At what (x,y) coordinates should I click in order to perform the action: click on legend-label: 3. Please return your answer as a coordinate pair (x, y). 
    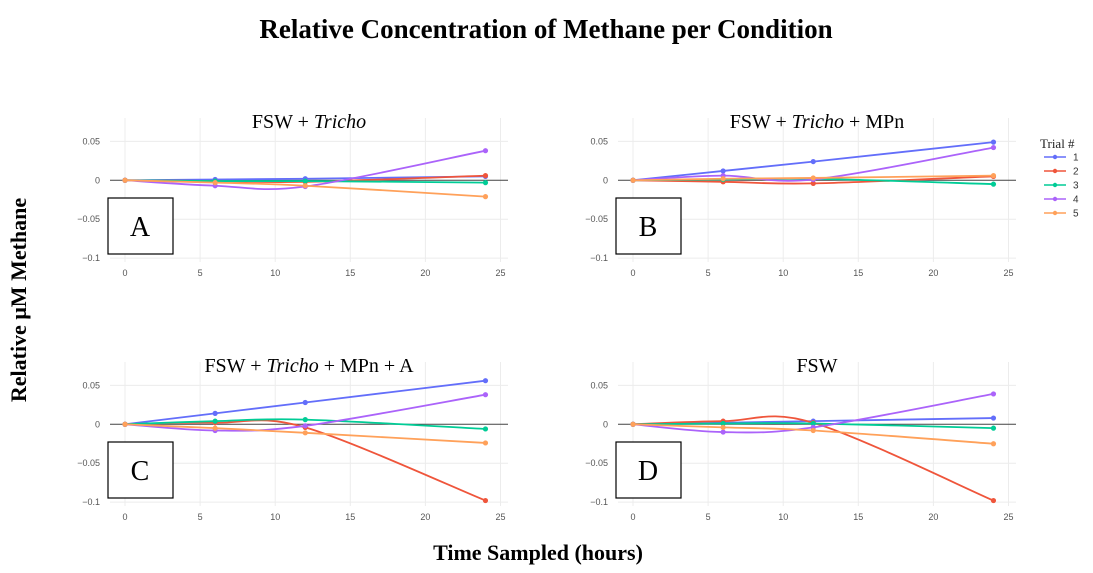
    Looking at the image, I should click on (1076, 186).